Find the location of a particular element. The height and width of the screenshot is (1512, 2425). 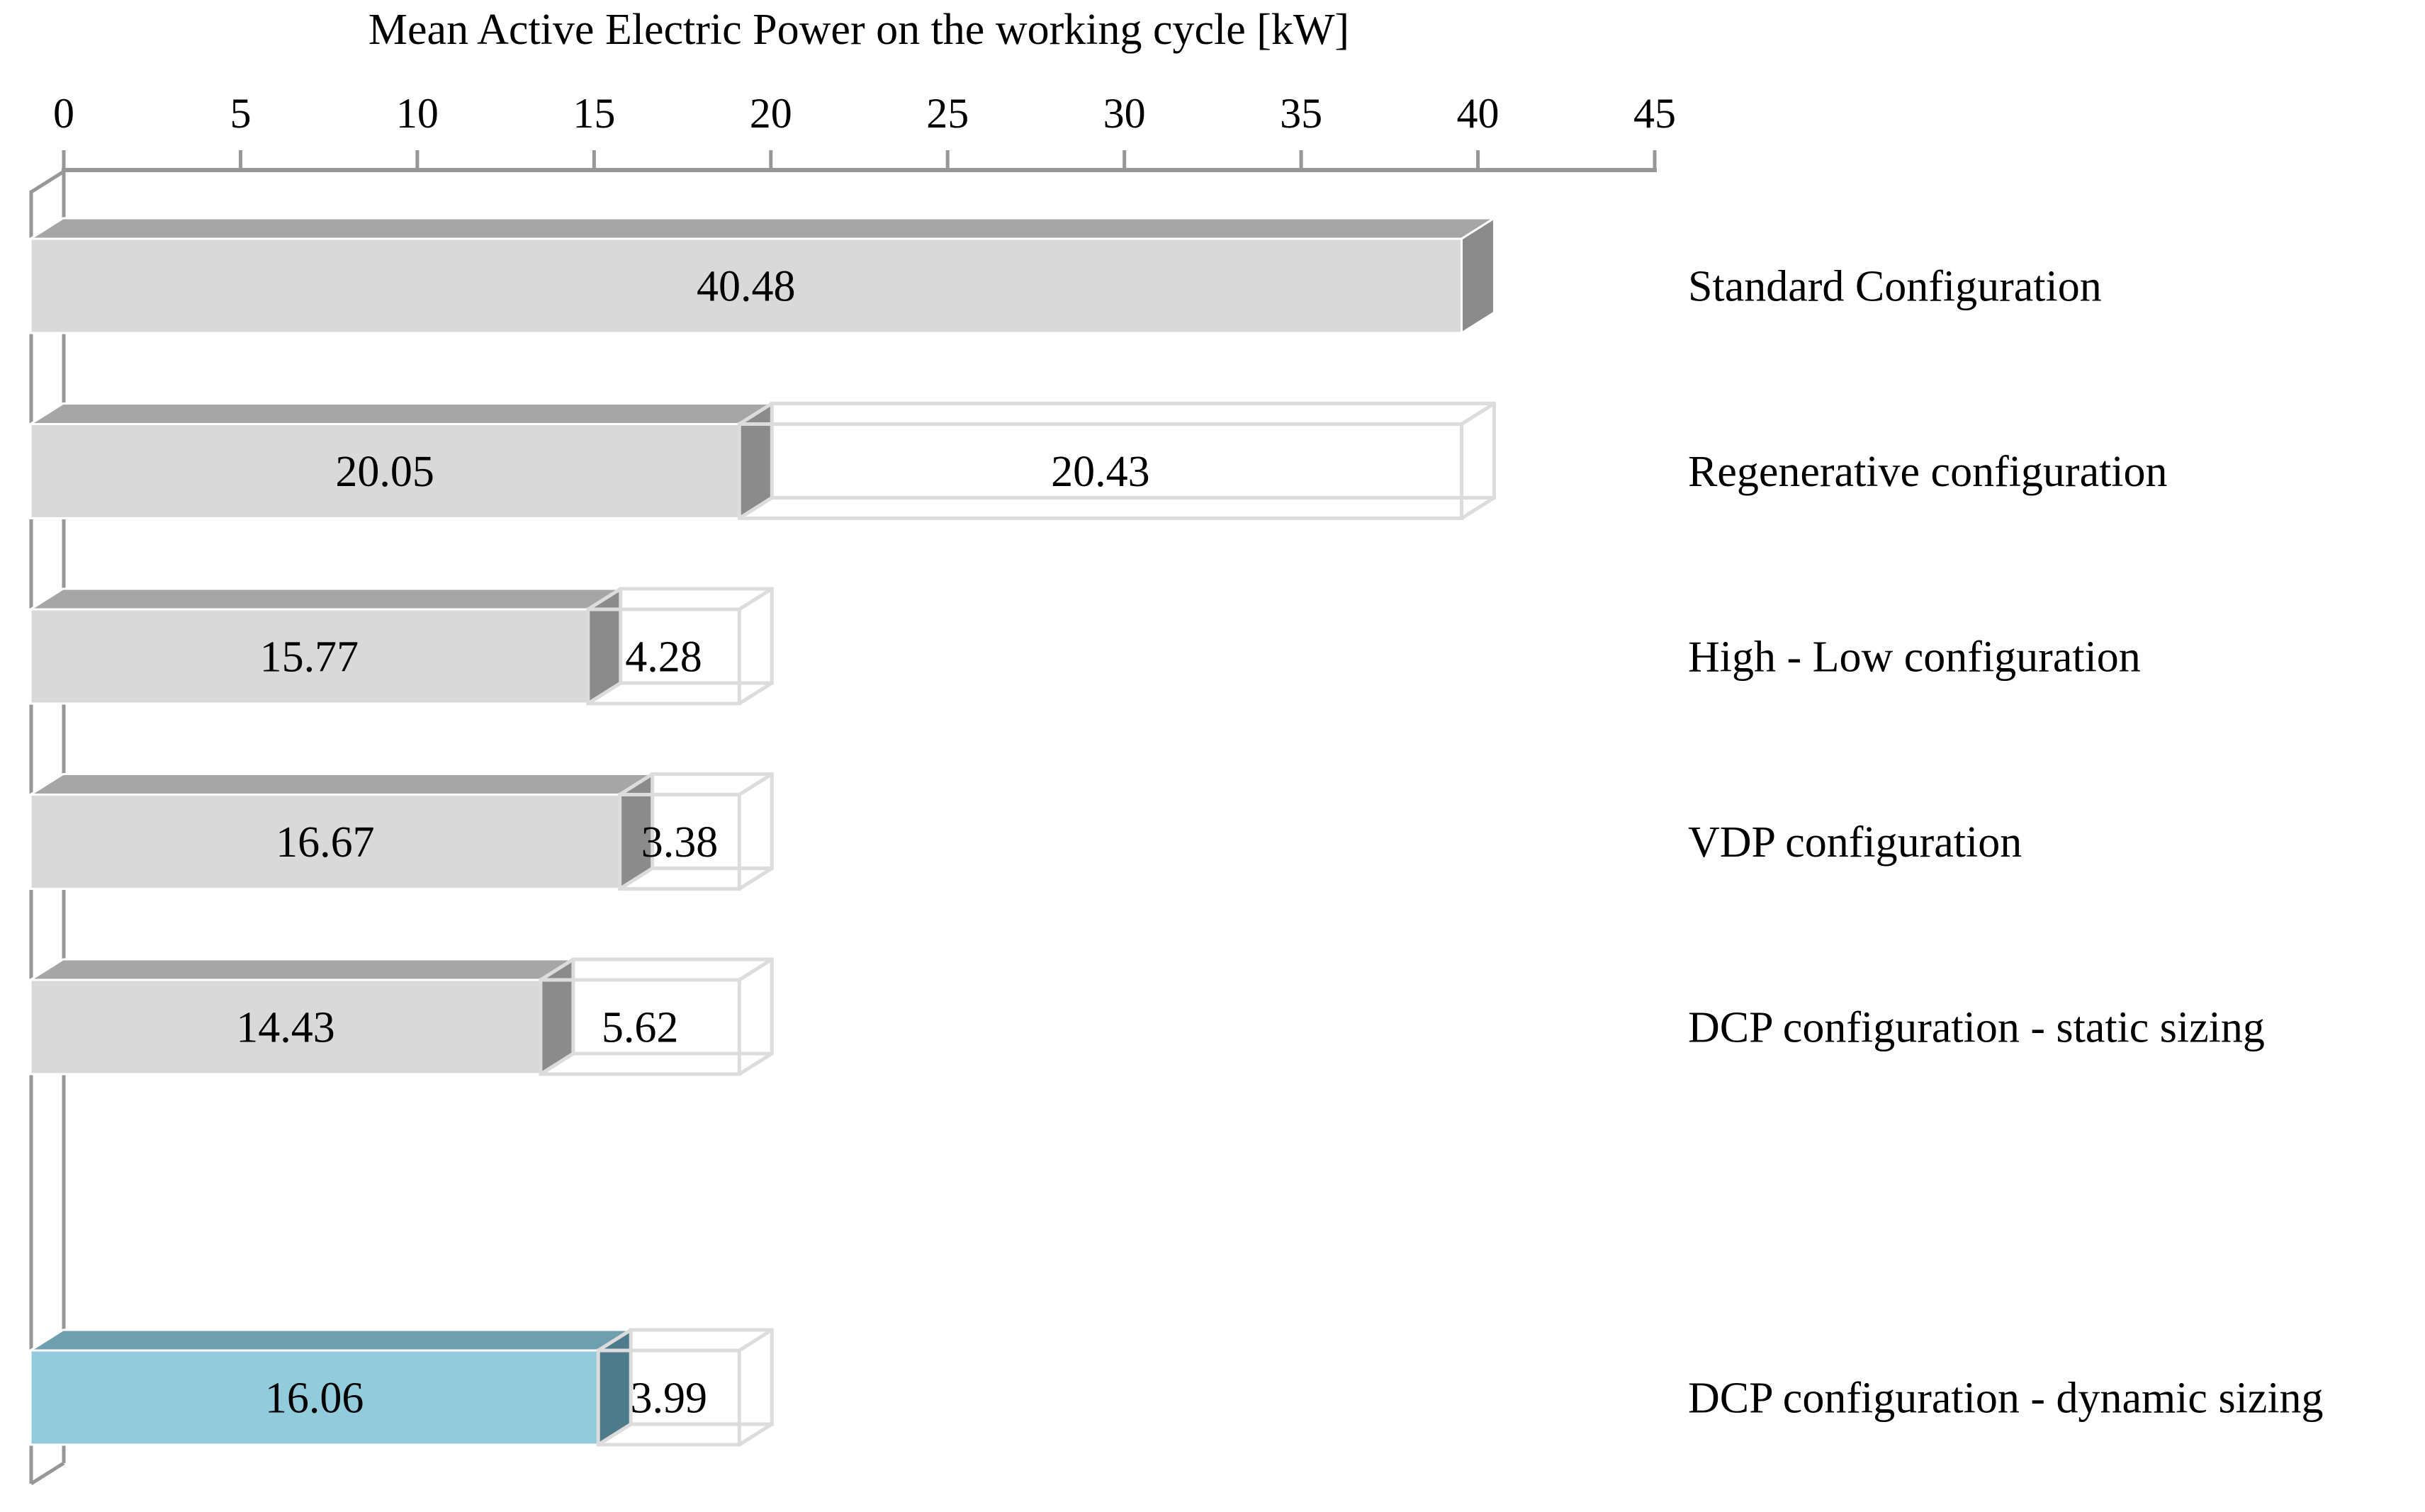

category-label: High - Low configuration is located at coordinates (1914, 657).